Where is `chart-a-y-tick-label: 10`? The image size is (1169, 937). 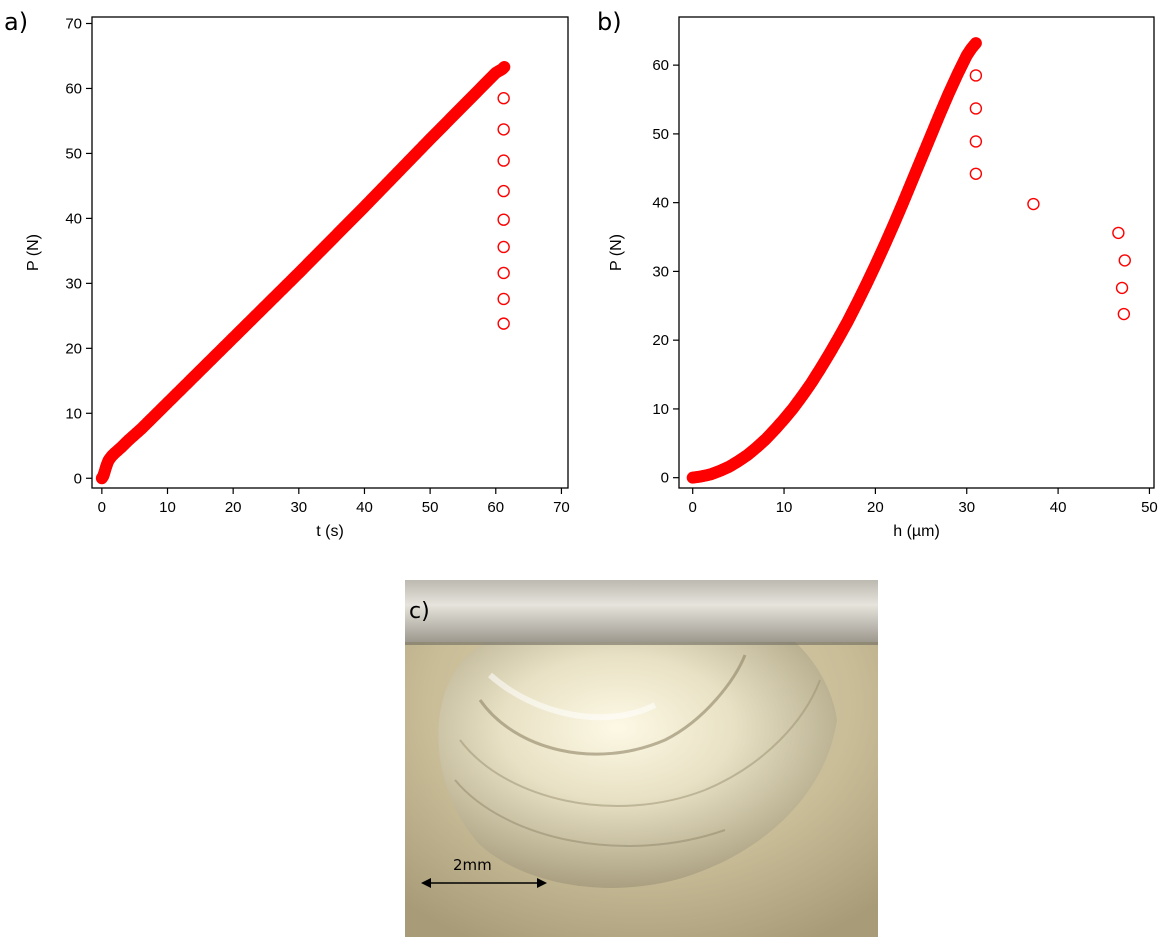
chart-a-y-tick-label: 10 is located at coordinates (73, 413).